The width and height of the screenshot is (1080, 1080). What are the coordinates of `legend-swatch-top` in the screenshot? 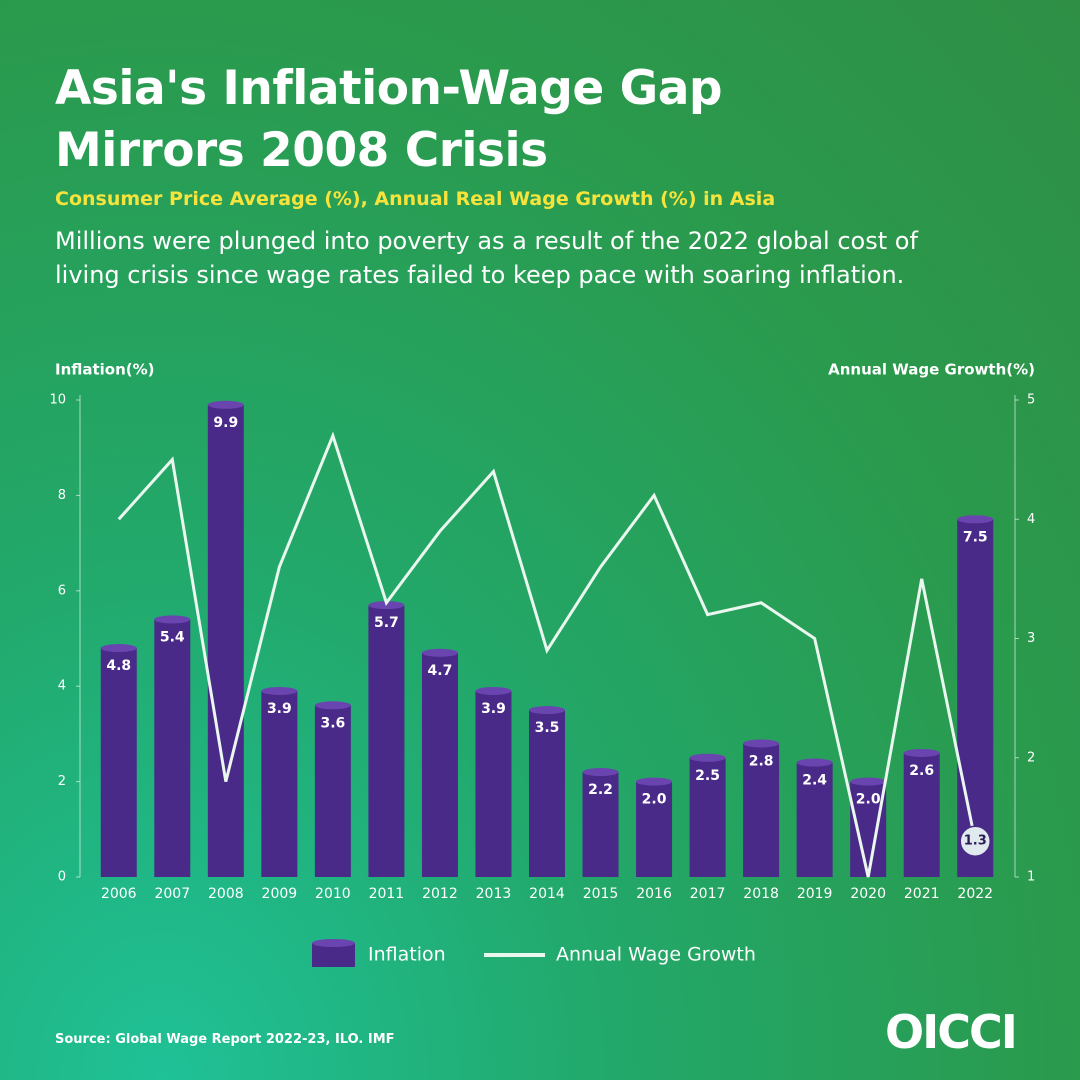 It's located at (333, 943).